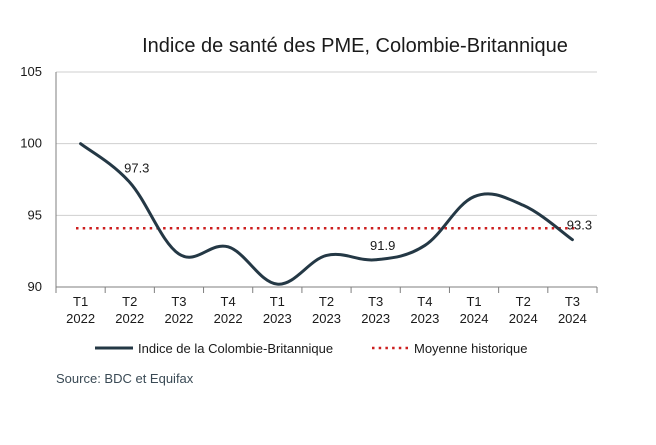  Describe the element at coordinates (382, 245) in the screenshot. I see `data-label: 91.9` at that location.